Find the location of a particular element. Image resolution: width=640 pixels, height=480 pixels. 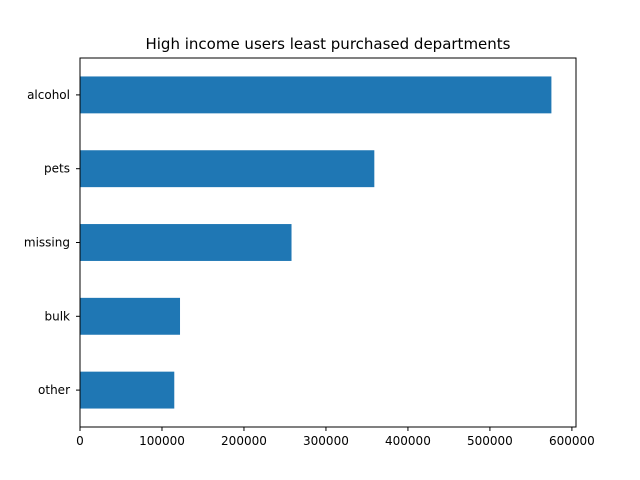

x-tick-label: 400000 is located at coordinates (408, 441).